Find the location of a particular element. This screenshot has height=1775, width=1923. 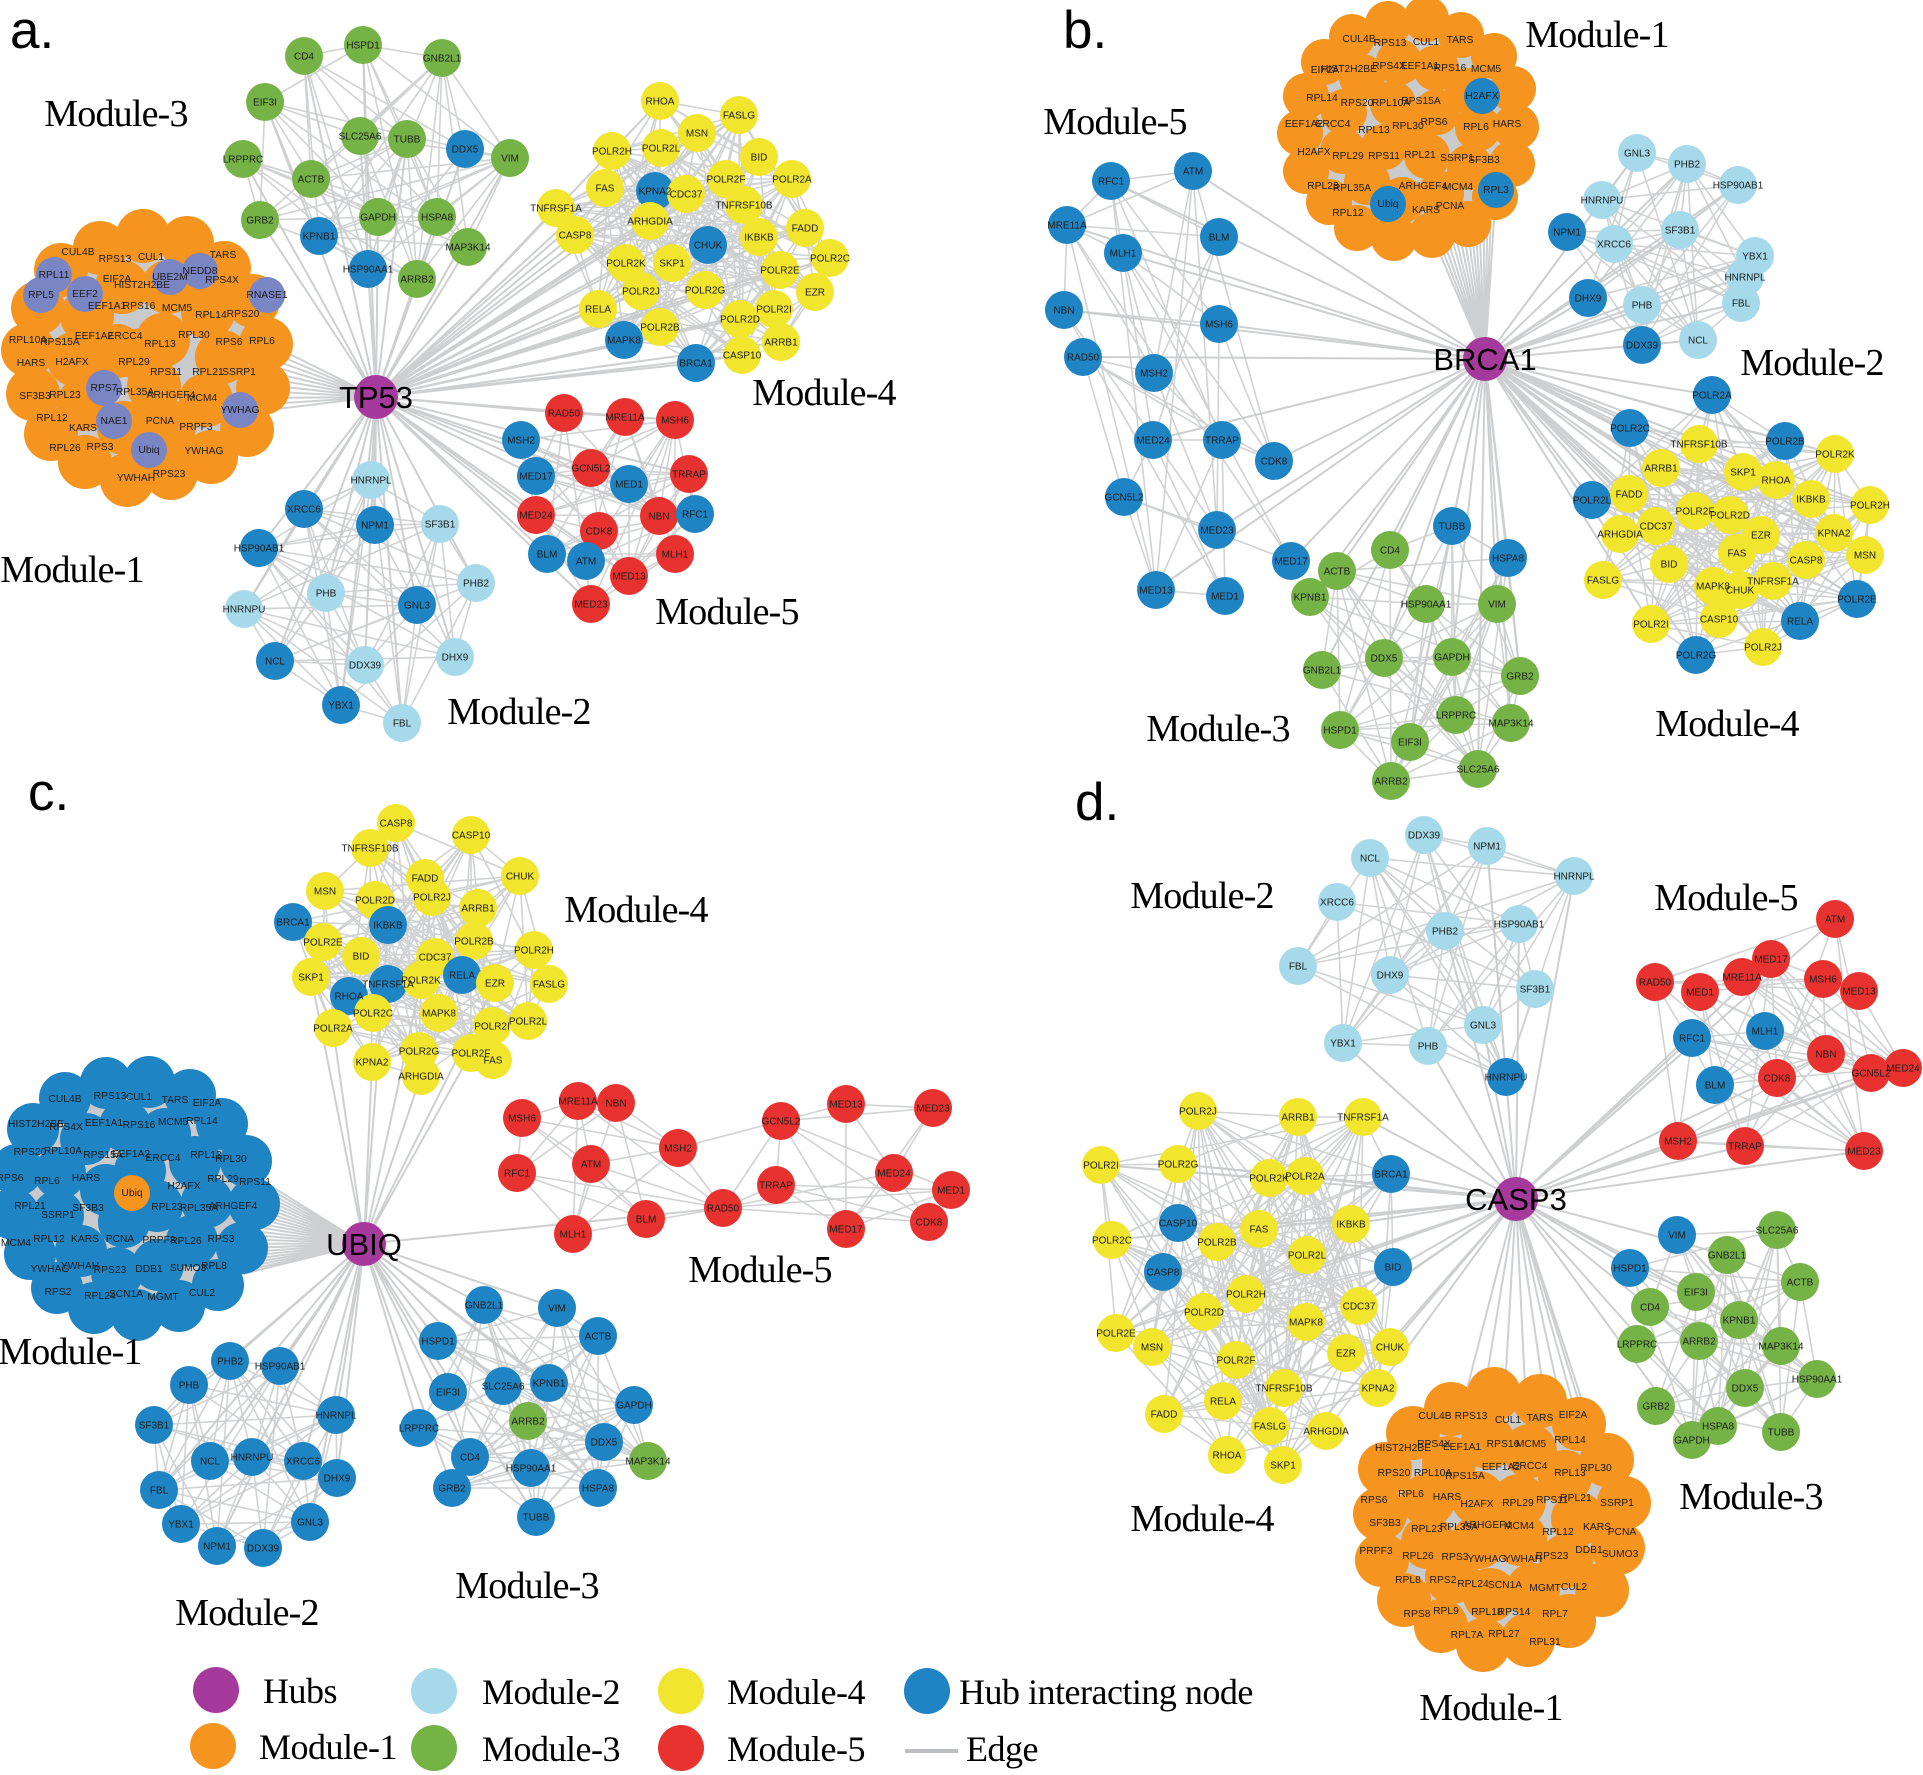

svg-text: RPL18 is located at coordinates (1487, 1612).